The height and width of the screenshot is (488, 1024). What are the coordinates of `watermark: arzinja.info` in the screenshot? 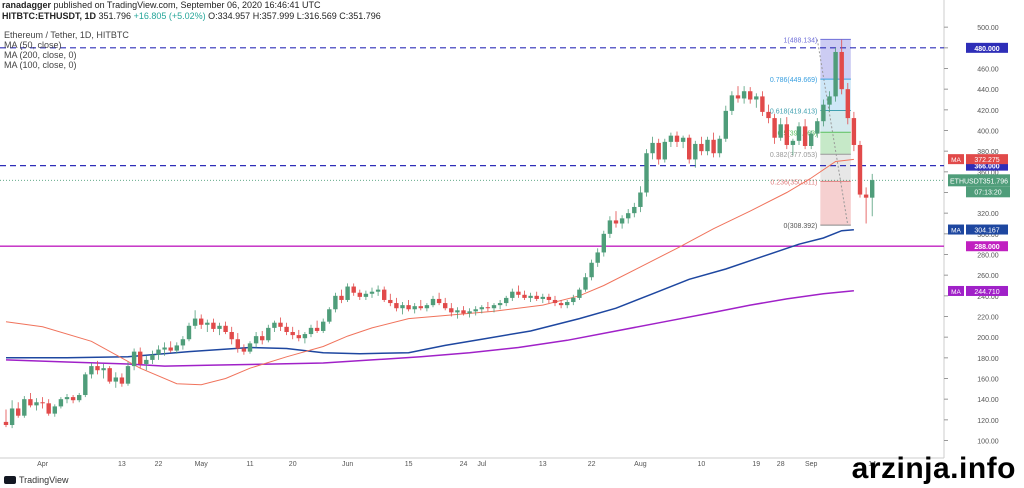 It's located at (933, 468).